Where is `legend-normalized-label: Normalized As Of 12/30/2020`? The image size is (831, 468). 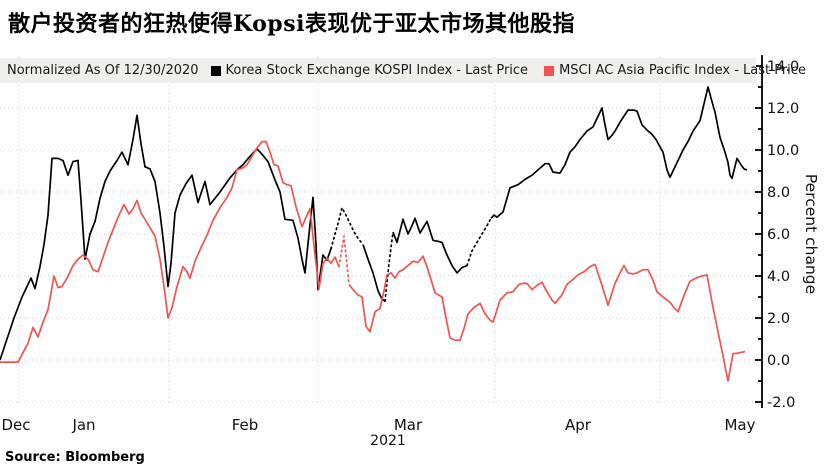 legend-normalized-label: Normalized As Of 12/30/2020 is located at coordinates (103, 70).